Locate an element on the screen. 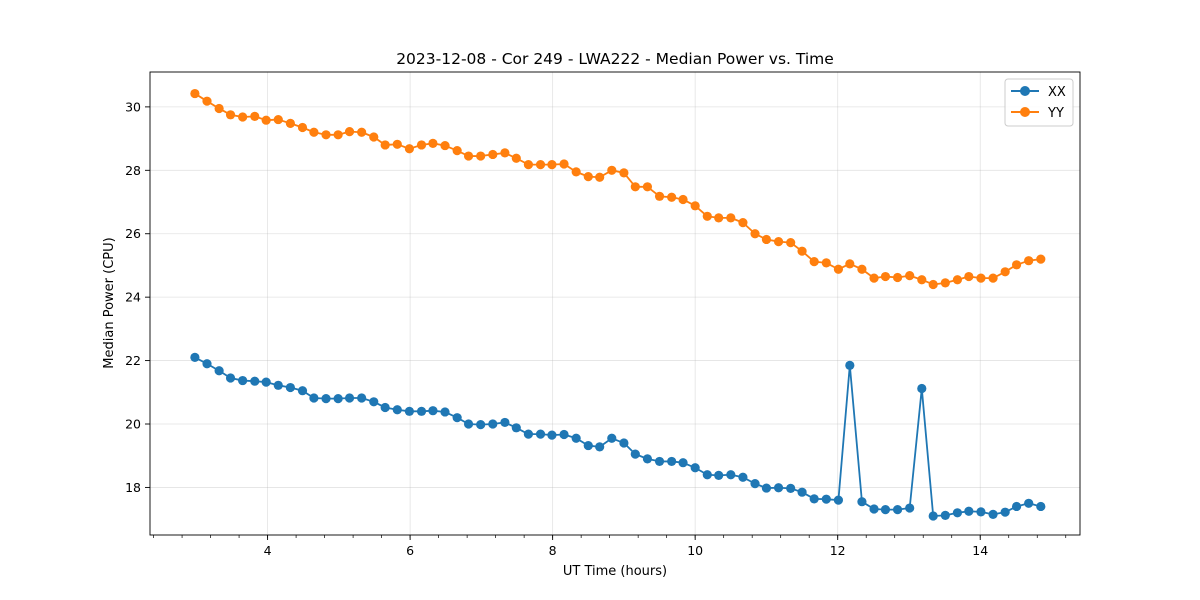  y-tick-label: 18 is located at coordinates (133, 487).